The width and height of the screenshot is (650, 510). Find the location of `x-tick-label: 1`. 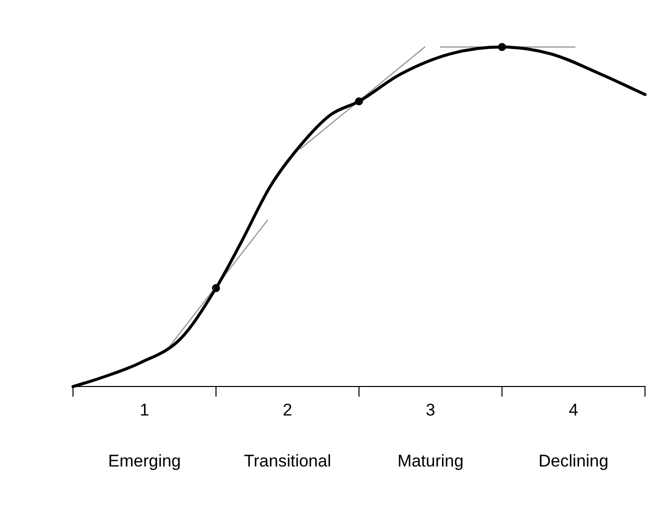

x-tick-label: 1 is located at coordinates (145, 410).